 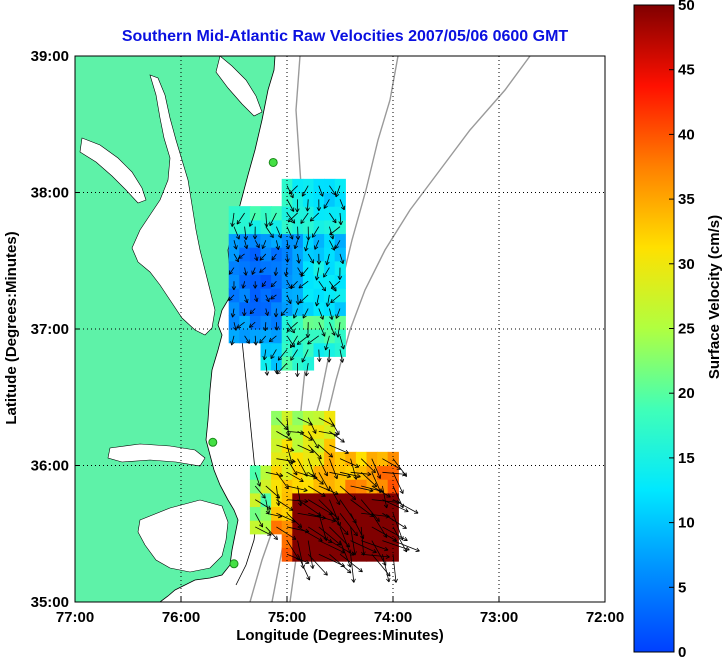 I want to click on colorbar-tick-label: 40, so click(x=686, y=134).